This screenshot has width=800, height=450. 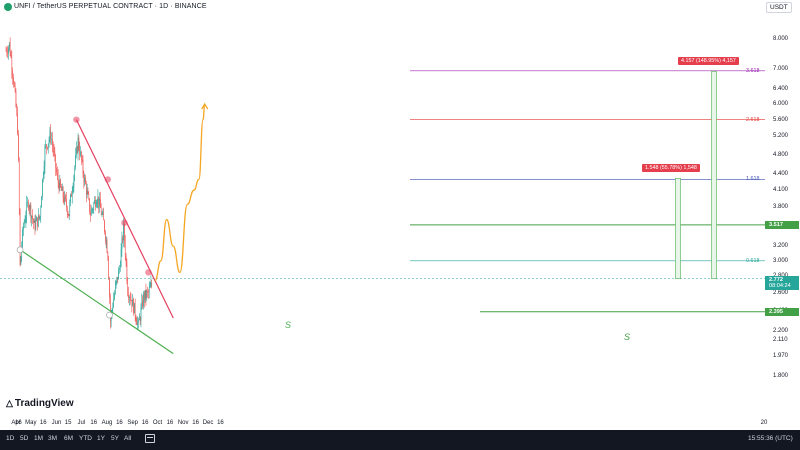 I want to click on timeframe-button-1y: 1Y, so click(x=101, y=438).